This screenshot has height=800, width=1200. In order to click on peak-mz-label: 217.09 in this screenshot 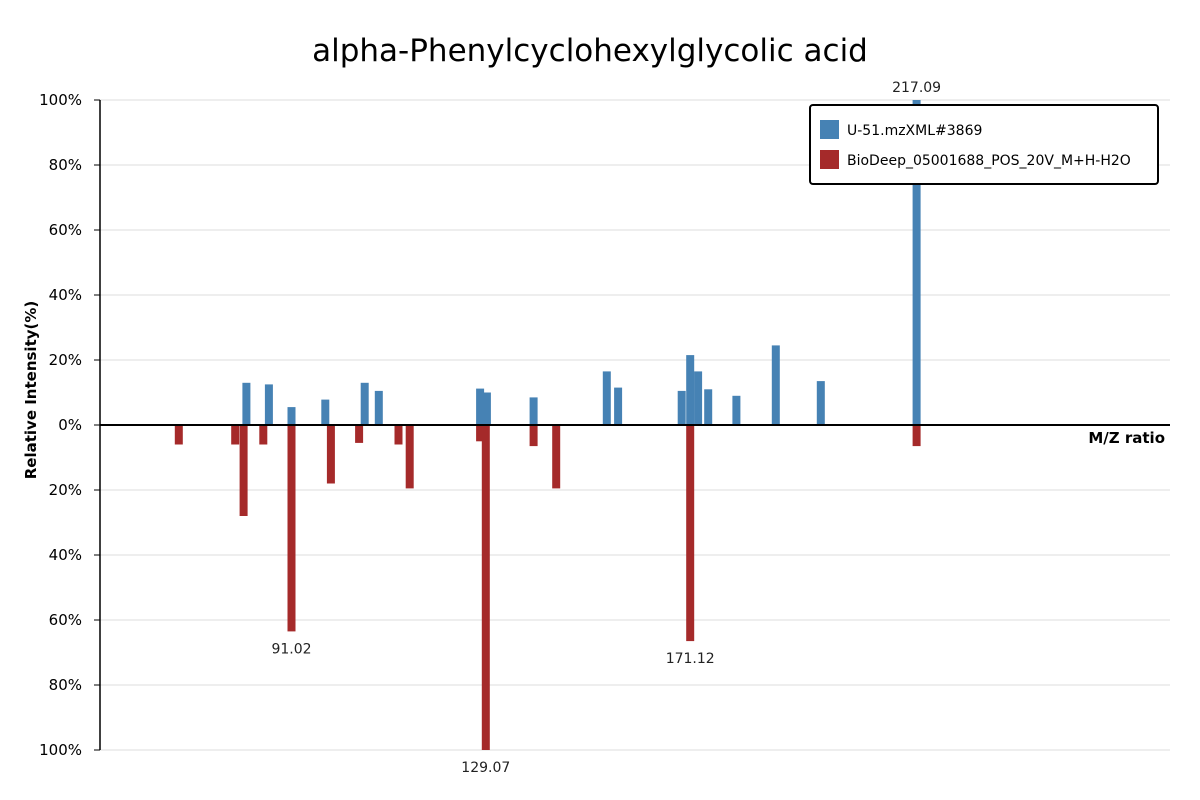, I will do `click(916, 88)`.